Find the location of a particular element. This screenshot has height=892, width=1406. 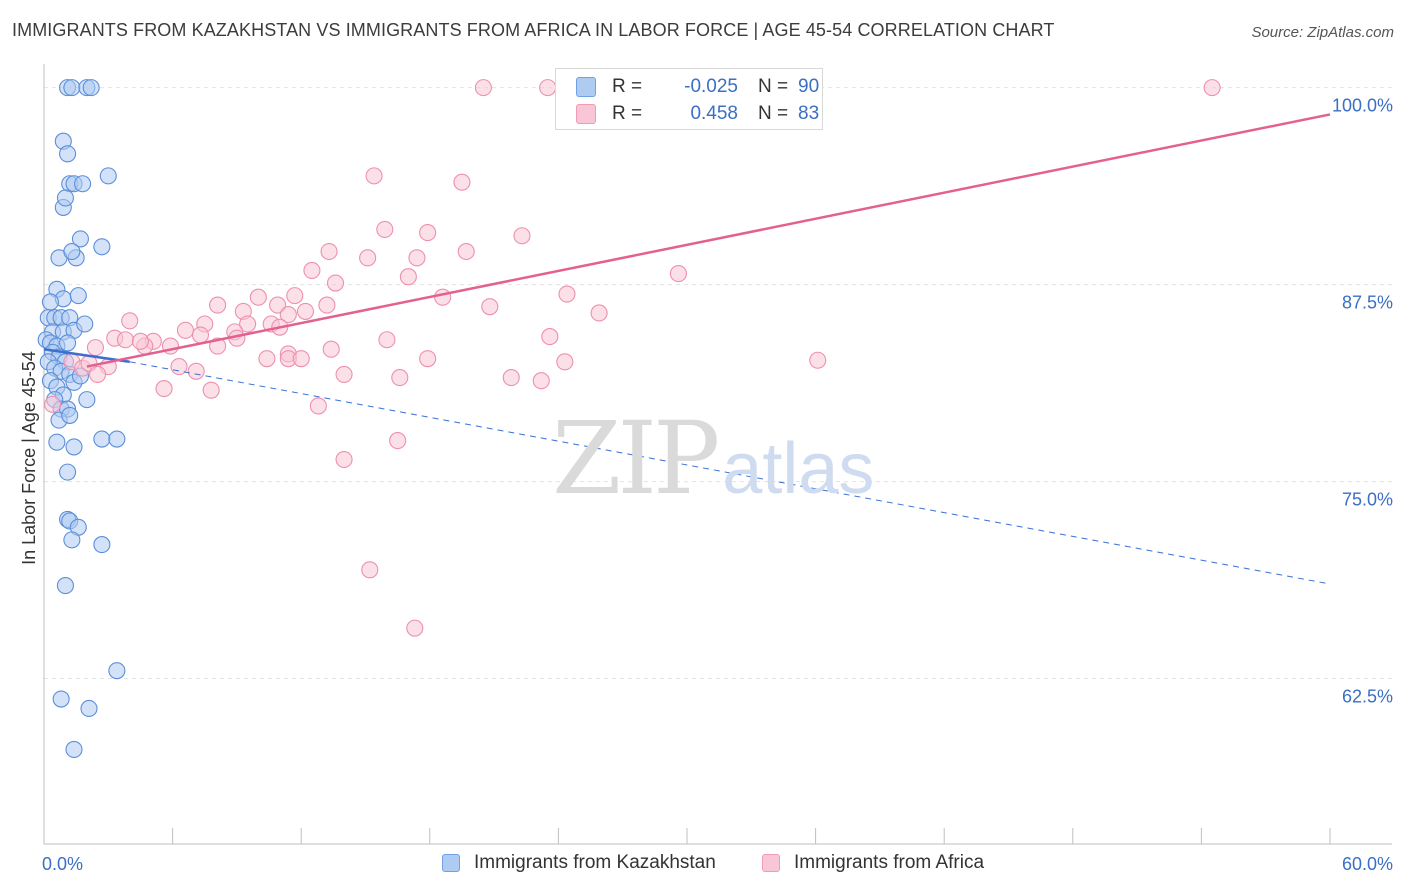

kazakhstan-swatch is located at coordinates (586, 87).